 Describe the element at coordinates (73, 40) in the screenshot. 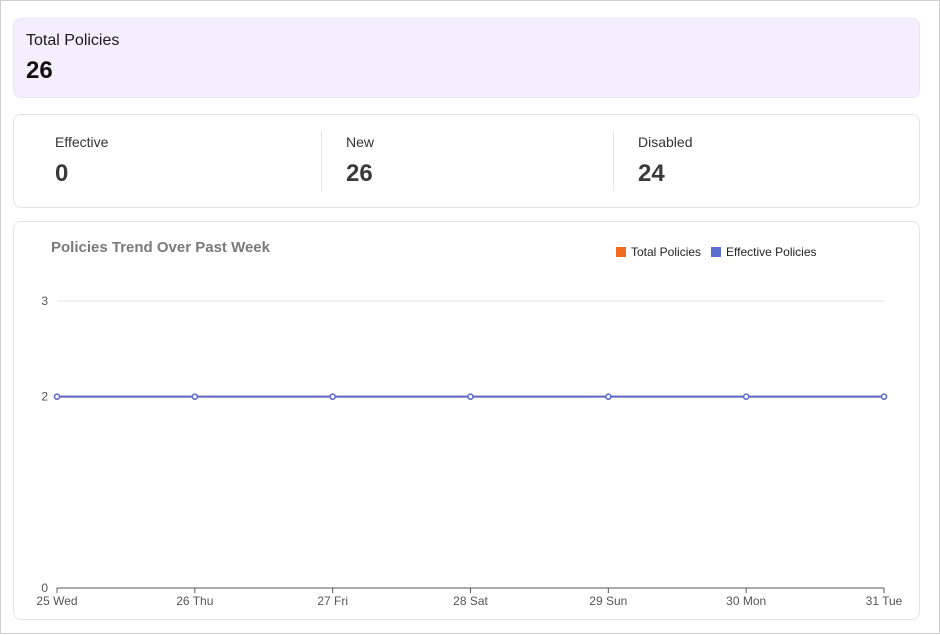

I see `total-policies-label: Total Policies` at that location.